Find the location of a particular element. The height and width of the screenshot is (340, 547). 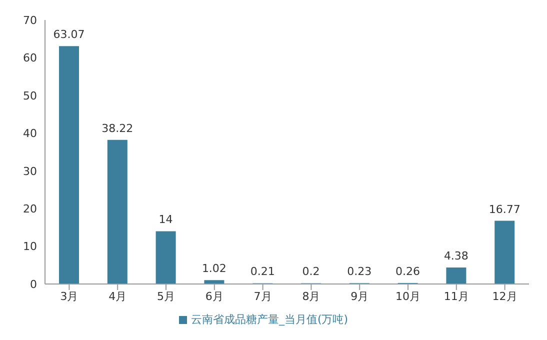

x-tick-label: 4月 is located at coordinates (117, 296).